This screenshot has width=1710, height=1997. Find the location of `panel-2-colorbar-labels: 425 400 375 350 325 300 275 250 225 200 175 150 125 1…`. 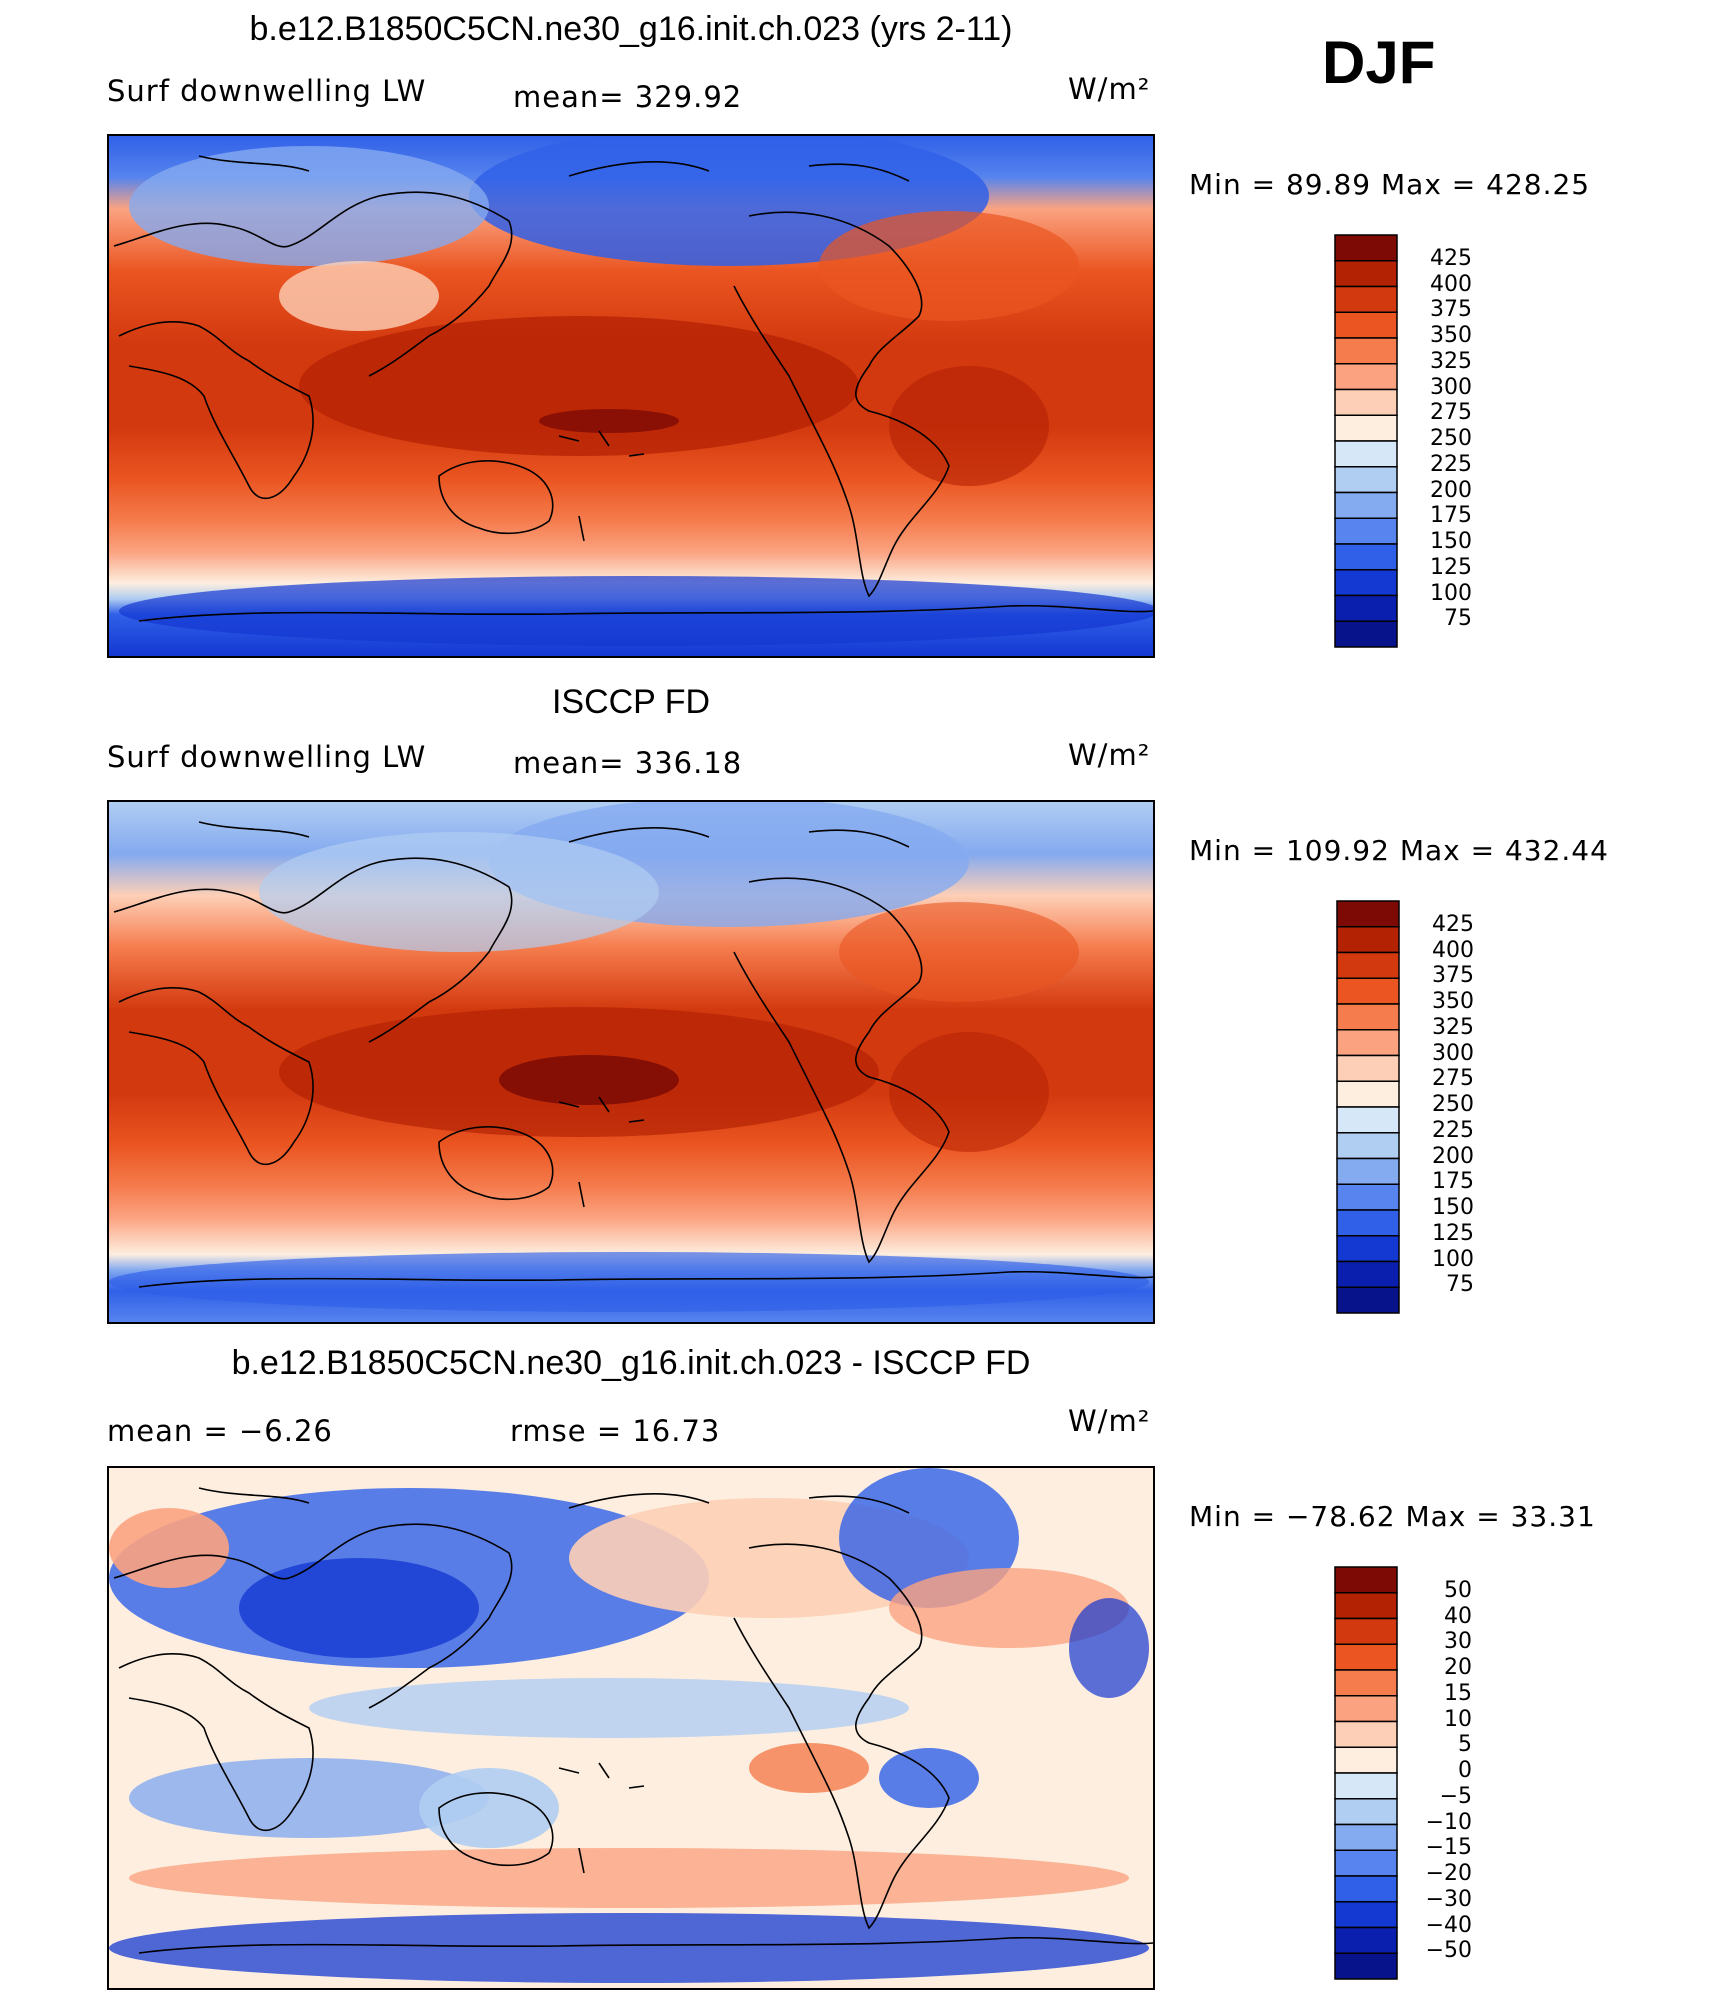

panel-2-colorbar-labels: 425 400 375 350 325 300 275 250 225 200 175 150 125 1… is located at coordinates (1454, 1110).